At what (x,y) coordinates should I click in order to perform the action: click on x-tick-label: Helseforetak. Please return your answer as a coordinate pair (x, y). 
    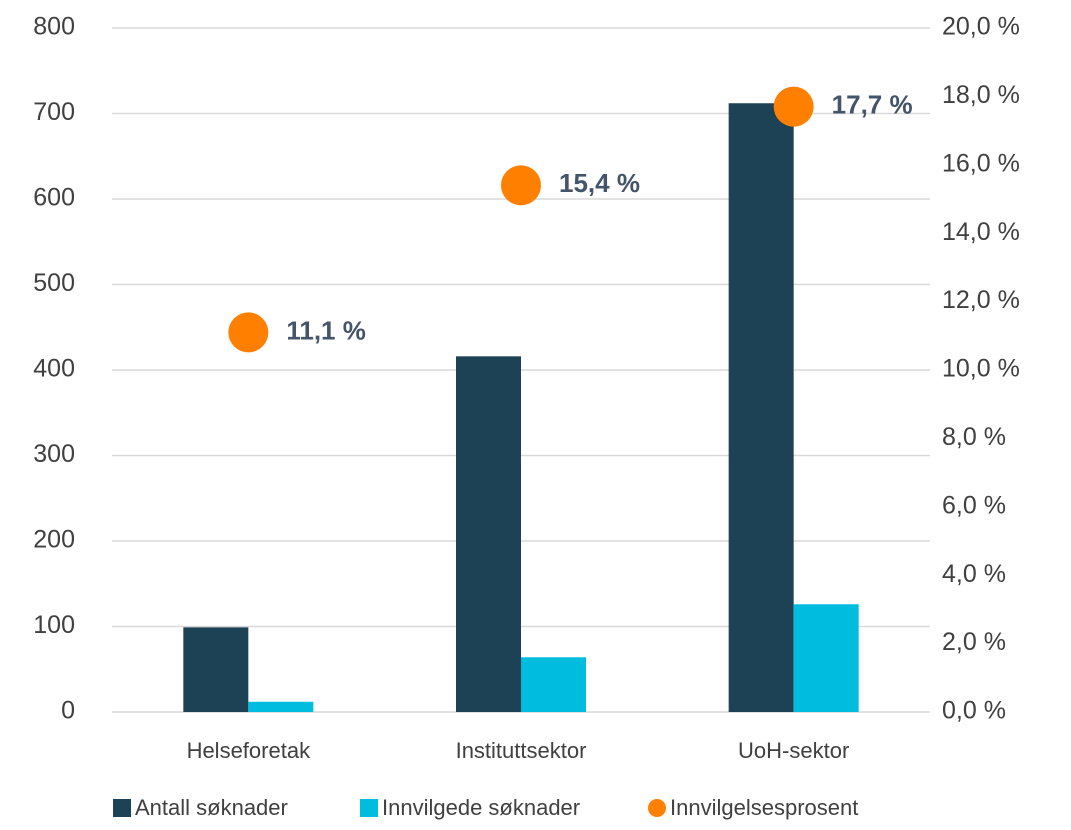
    Looking at the image, I should click on (249, 750).